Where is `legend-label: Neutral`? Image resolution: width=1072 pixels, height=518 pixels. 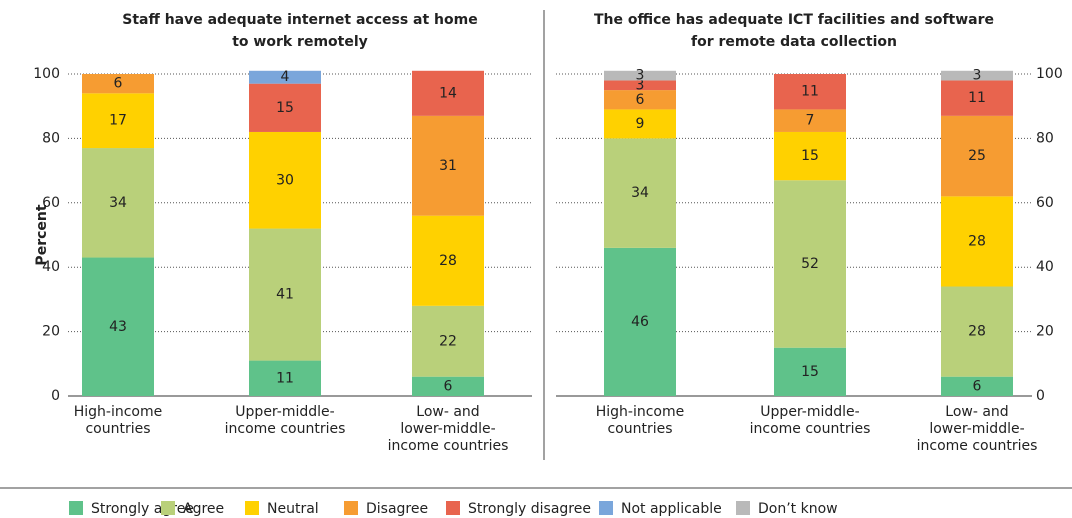 legend-label: Neutral is located at coordinates (293, 509).